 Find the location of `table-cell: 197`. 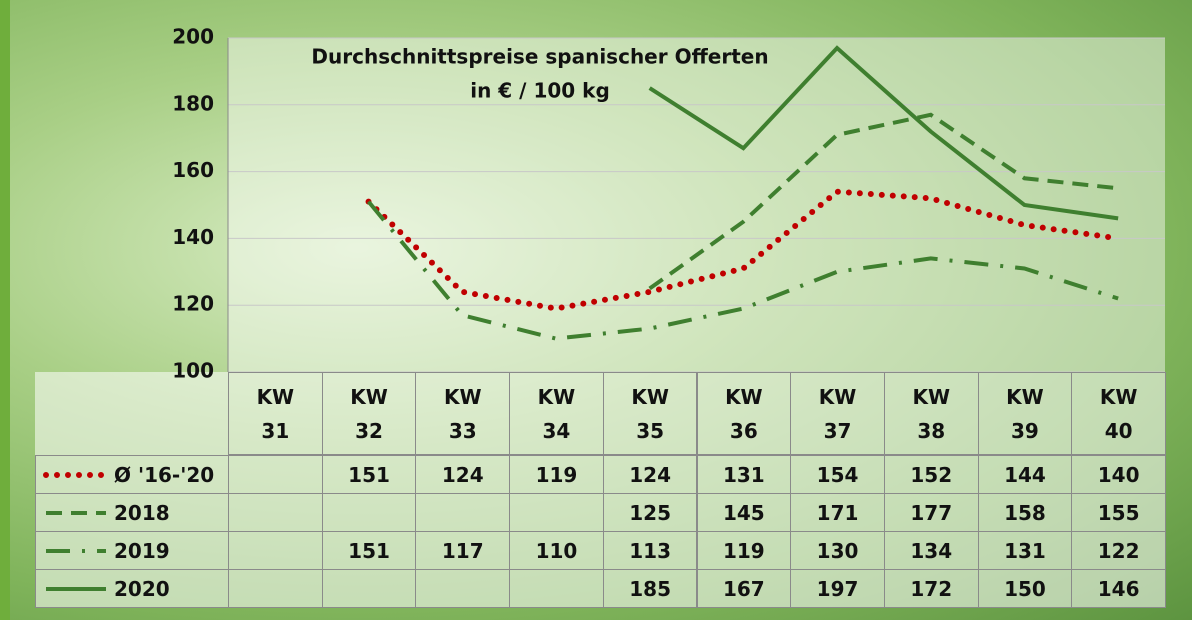

table-cell: 197 is located at coordinates (837, 588).